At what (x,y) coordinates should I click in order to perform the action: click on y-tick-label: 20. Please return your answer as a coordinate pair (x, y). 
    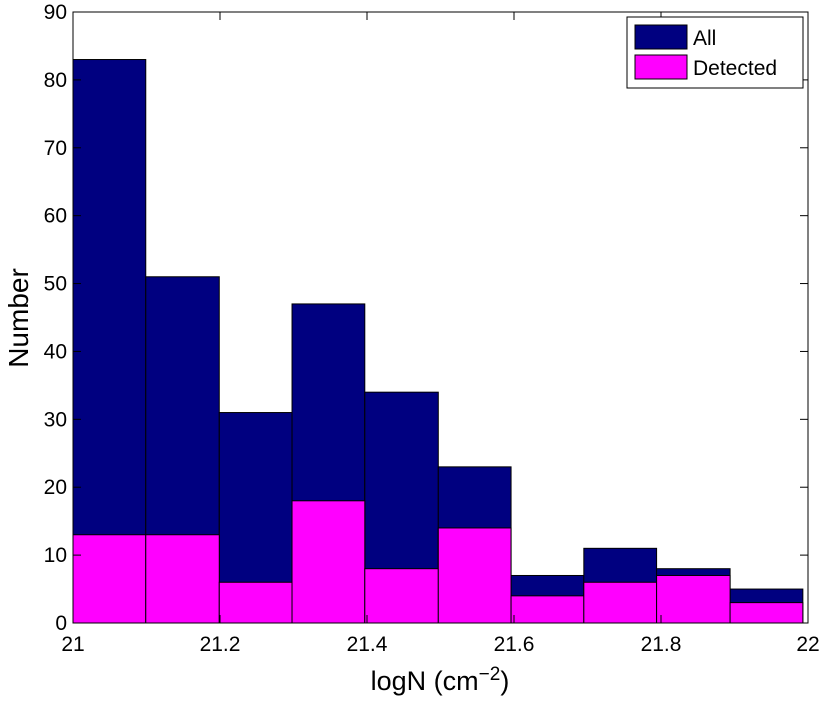
    Looking at the image, I should click on (55, 487).